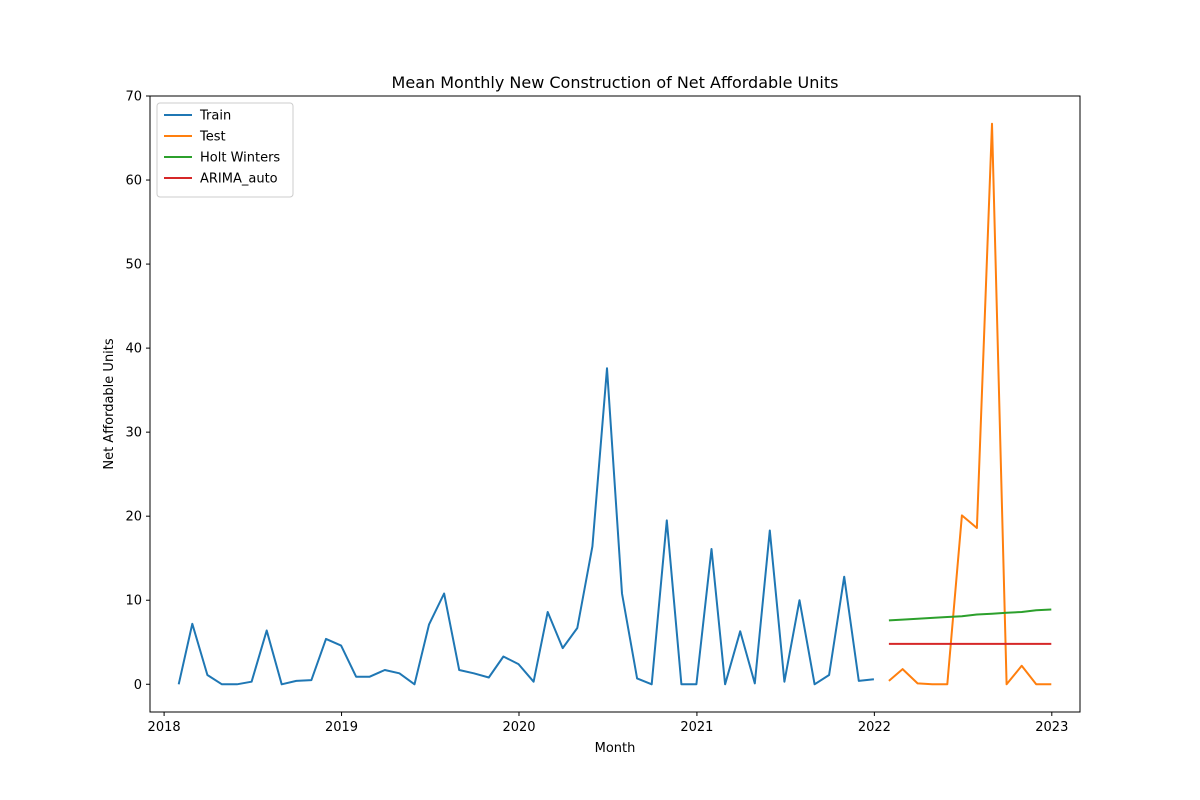 The height and width of the screenshot is (800, 1200). Describe the element at coordinates (138, 685) in the screenshot. I see `y-tick-label: 0` at that location.